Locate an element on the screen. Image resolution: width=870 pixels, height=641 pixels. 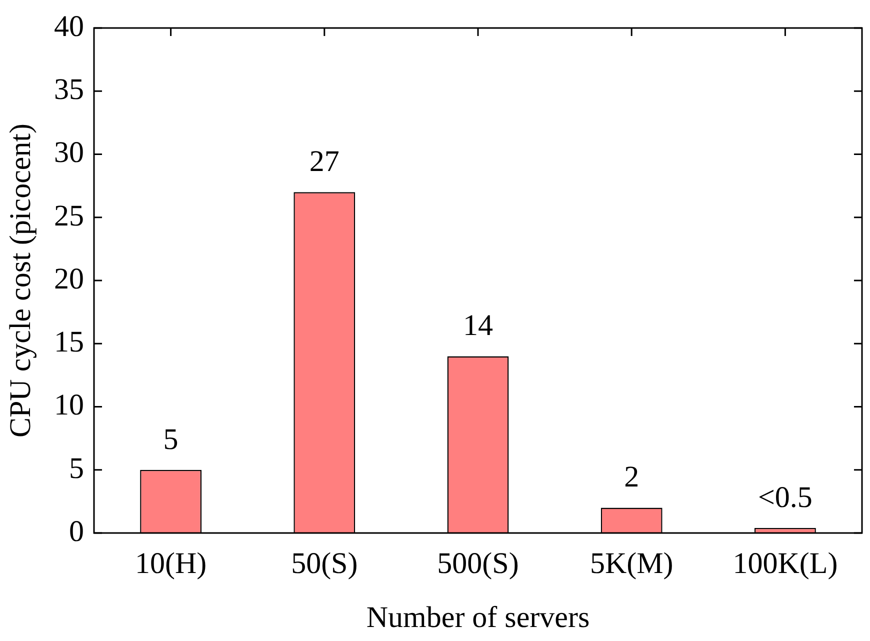
y-tick-label: 5 is located at coordinates (76, 468).